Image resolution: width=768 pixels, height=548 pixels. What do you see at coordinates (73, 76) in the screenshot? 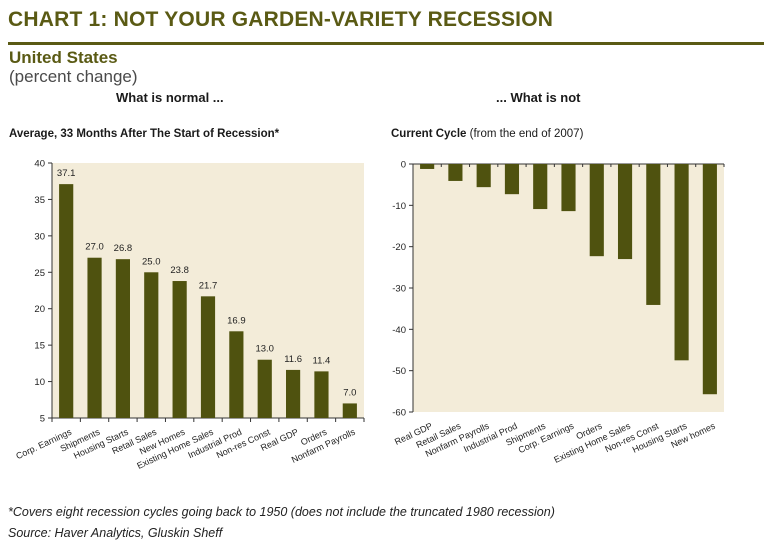
I see `unit-label: (percent change)` at bounding box center [73, 76].